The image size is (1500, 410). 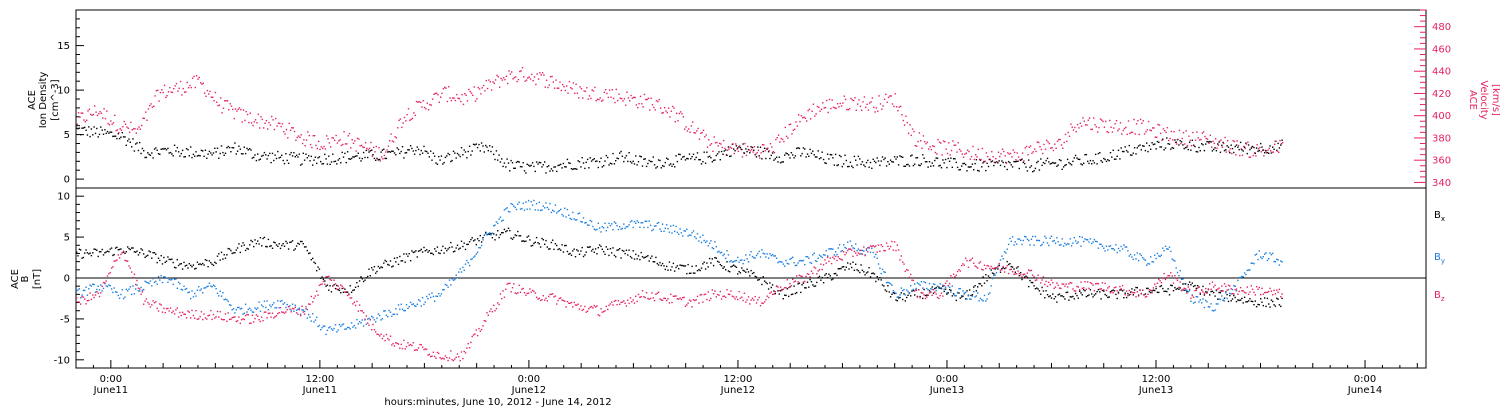 What do you see at coordinates (62, 360) in the screenshot?
I see `b-tick-label: -10` at bounding box center [62, 360].